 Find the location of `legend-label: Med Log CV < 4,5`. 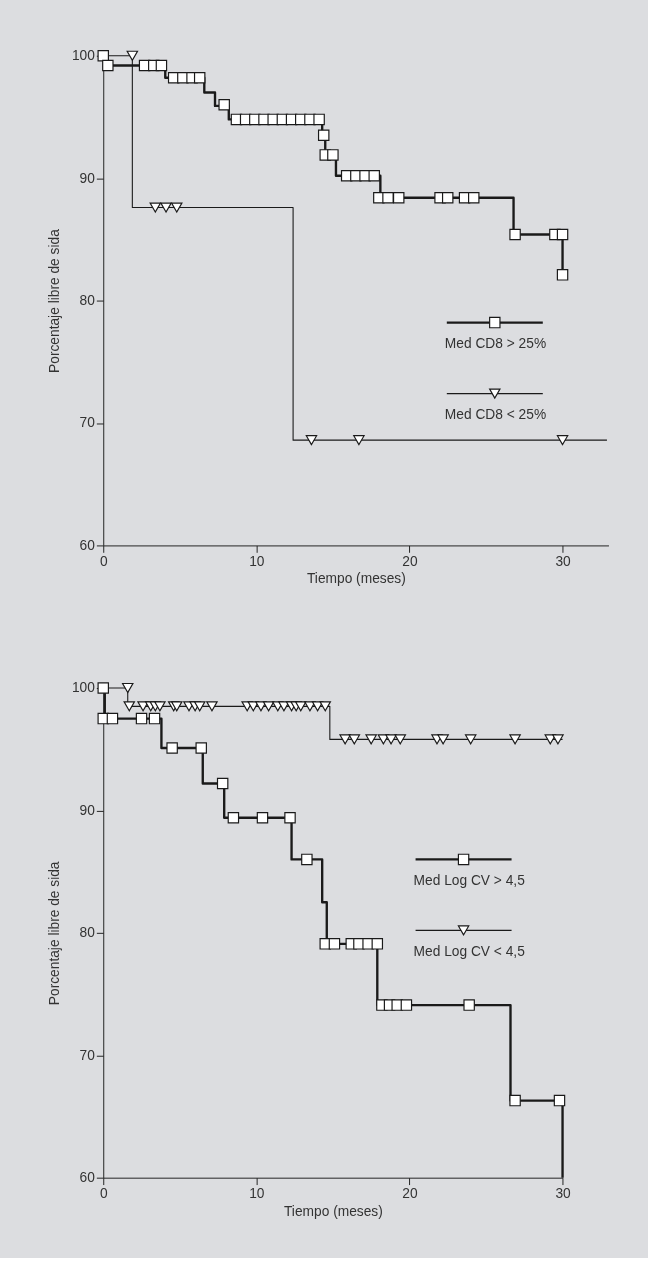

legend-label: Med Log CV < 4,5 is located at coordinates (469, 951).